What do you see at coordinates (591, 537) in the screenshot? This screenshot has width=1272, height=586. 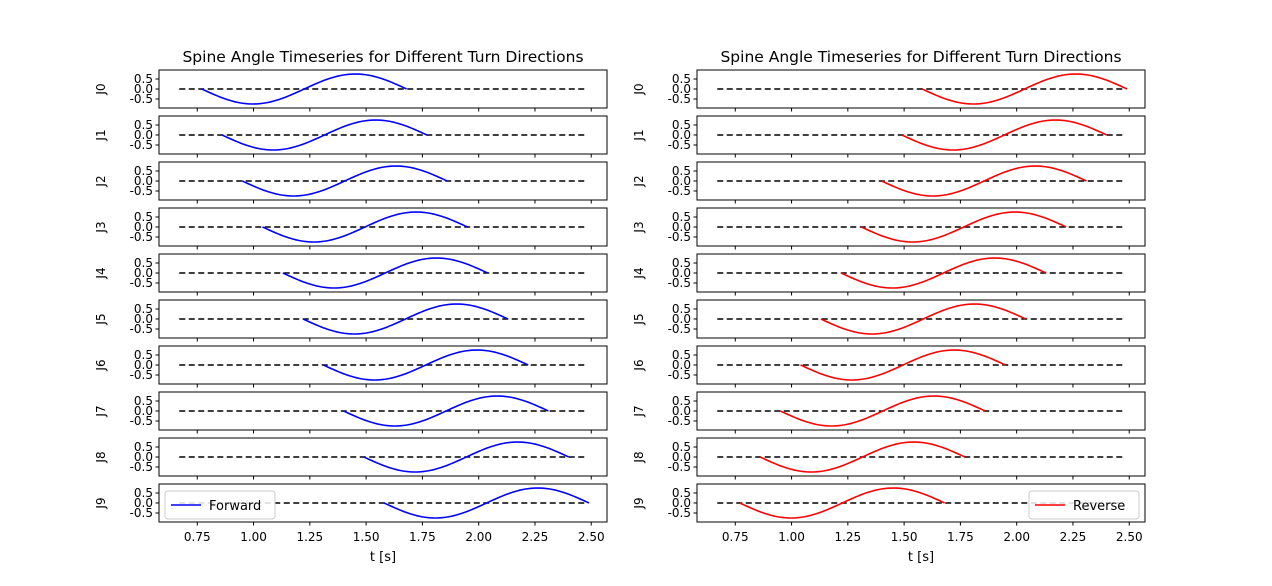 I see `x-tick-label: 2.50` at bounding box center [591, 537].